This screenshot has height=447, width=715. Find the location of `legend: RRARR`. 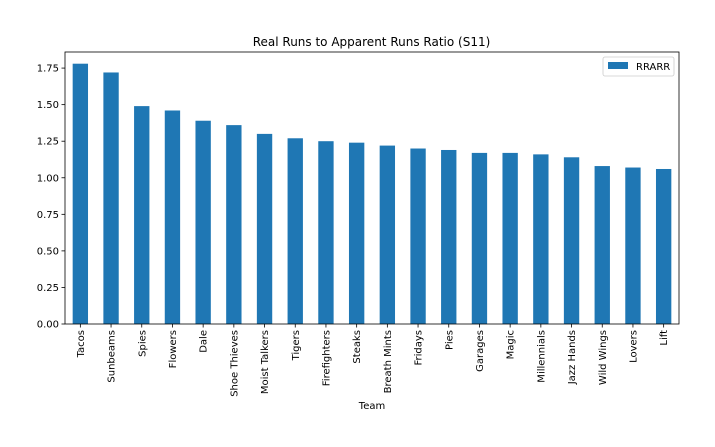

legend: RRARR is located at coordinates (638, 66).